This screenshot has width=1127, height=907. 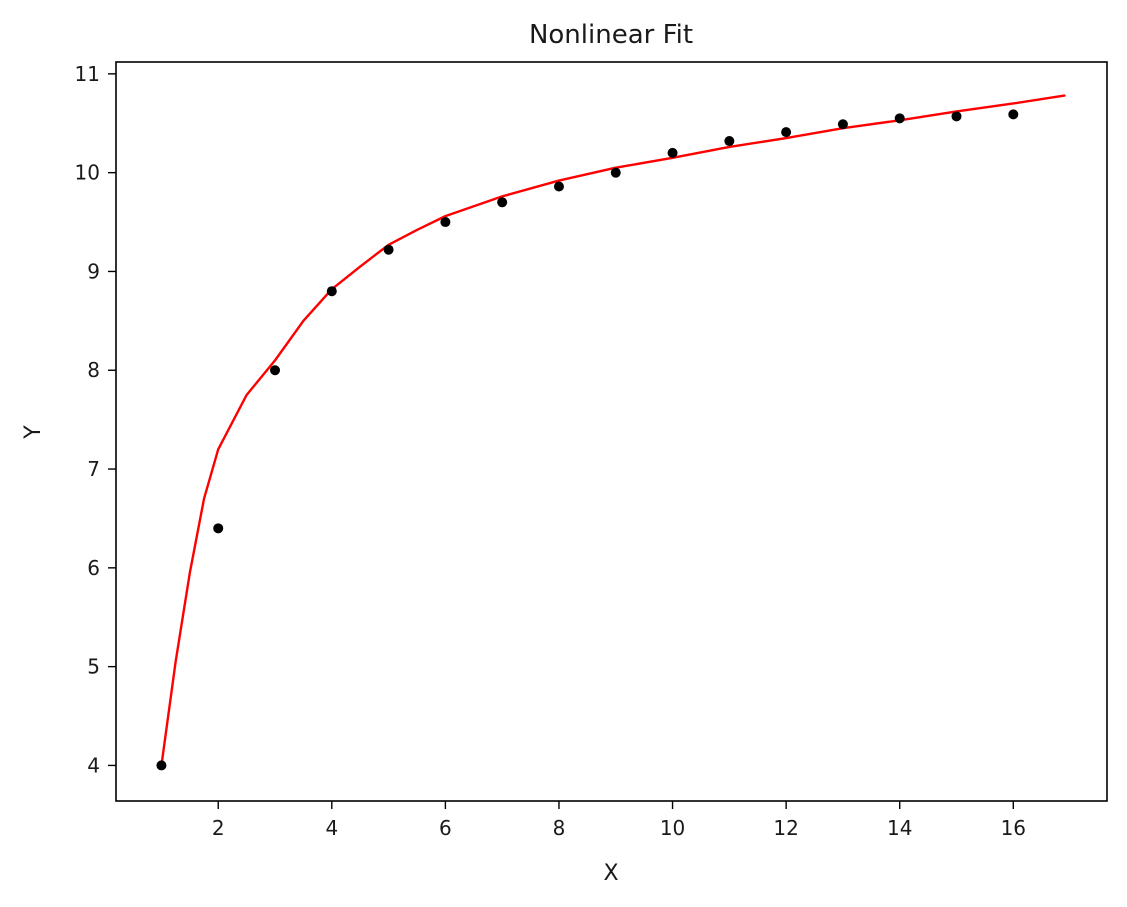 What do you see at coordinates (1013, 828) in the screenshot?
I see `x-tick-label: 16` at bounding box center [1013, 828].